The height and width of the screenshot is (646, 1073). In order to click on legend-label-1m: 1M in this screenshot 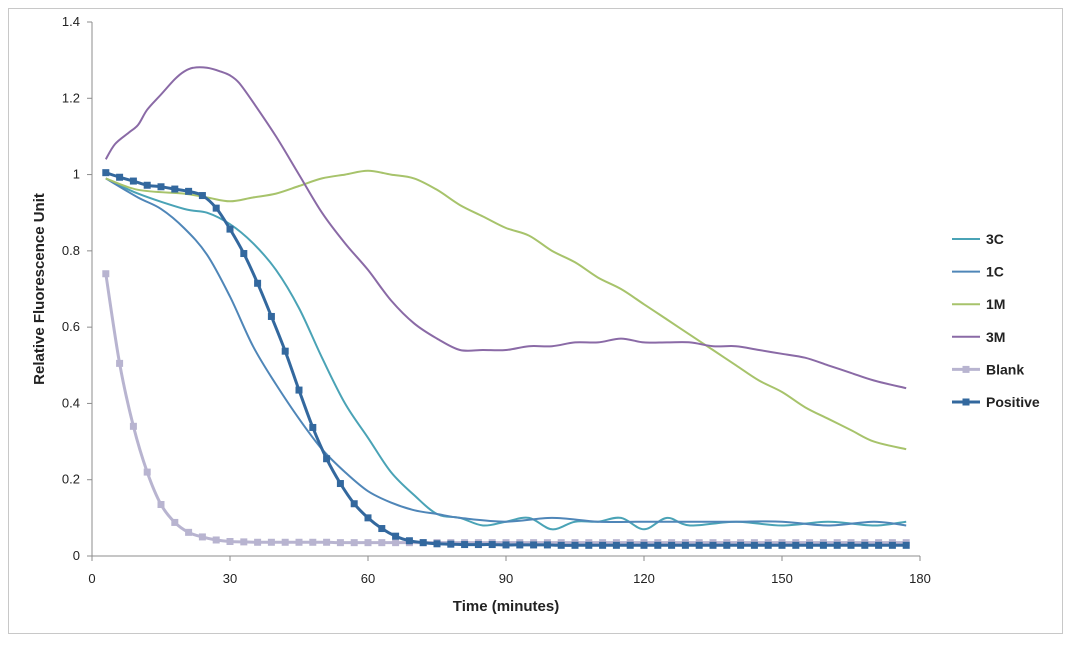, I will do `click(995, 304)`.